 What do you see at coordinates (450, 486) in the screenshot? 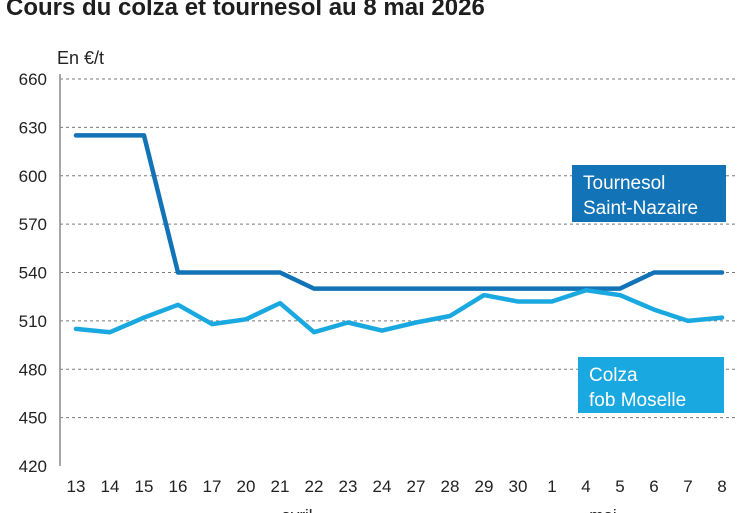
I see `x-tick-label: 28` at bounding box center [450, 486].